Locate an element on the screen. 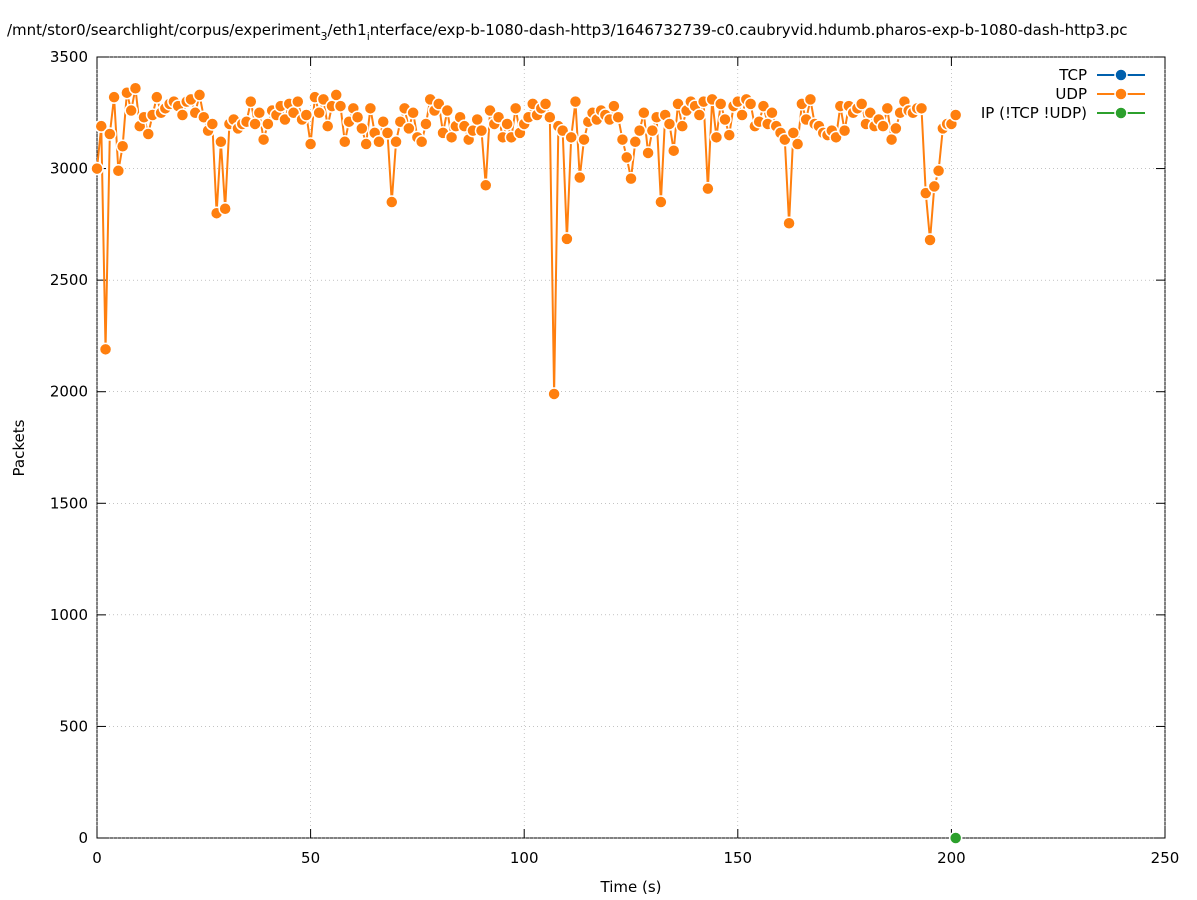 Image resolution: width=1197 pixels, height=900 pixels. y-tick-label: 500 is located at coordinates (73, 726).